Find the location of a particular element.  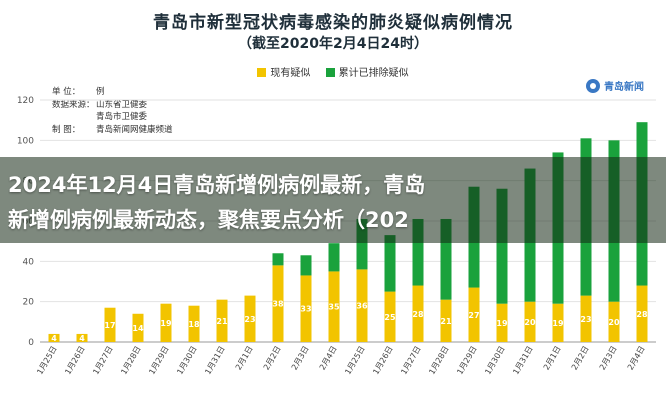

headline-line-2: 新增例病例最新动态，聚焦要点分析（202 is located at coordinates (208, 220).